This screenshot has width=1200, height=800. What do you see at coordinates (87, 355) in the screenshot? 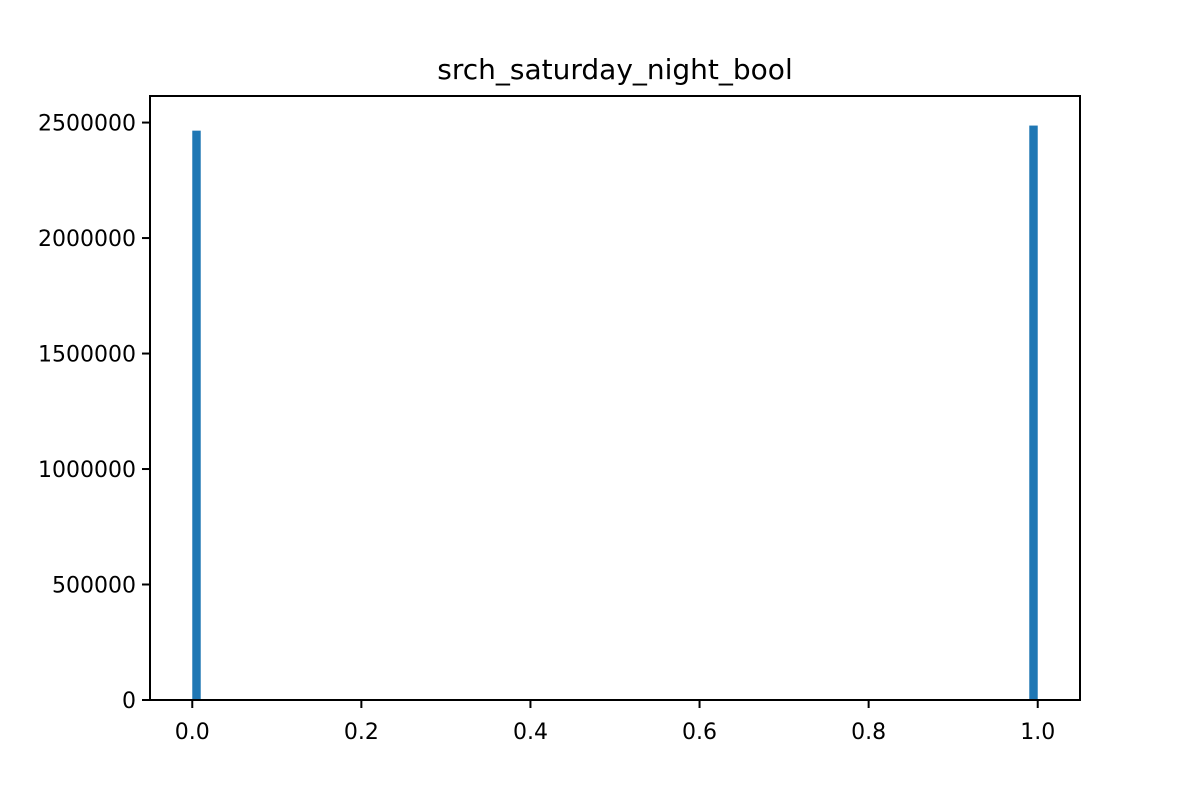
I see `y-tick-label: 1500000` at bounding box center [87, 355].